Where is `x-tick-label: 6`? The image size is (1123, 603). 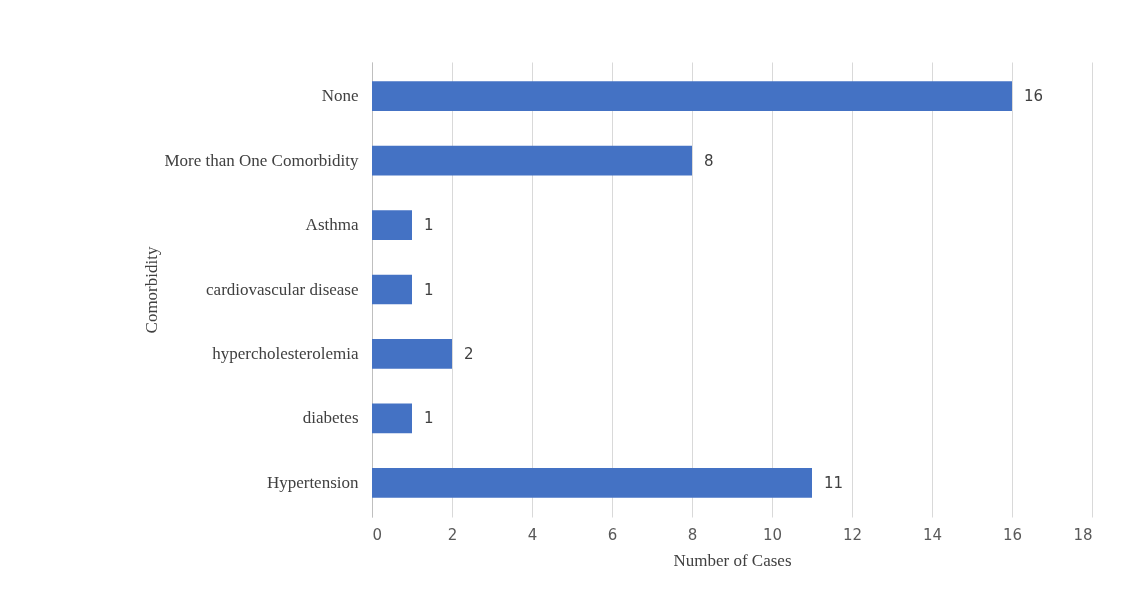
x-tick-label: 6 is located at coordinates (612, 534).